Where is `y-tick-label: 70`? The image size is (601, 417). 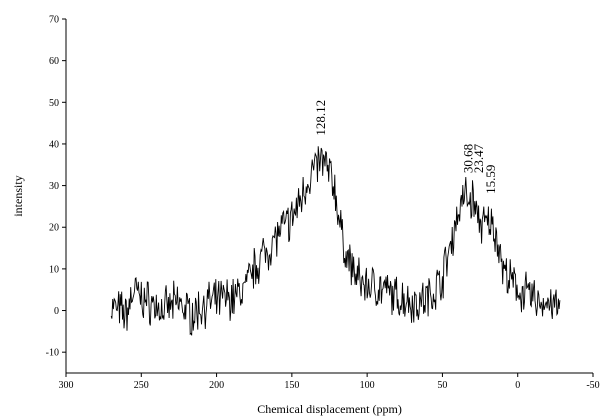 y-tick-label: 70 is located at coordinates (54, 20).